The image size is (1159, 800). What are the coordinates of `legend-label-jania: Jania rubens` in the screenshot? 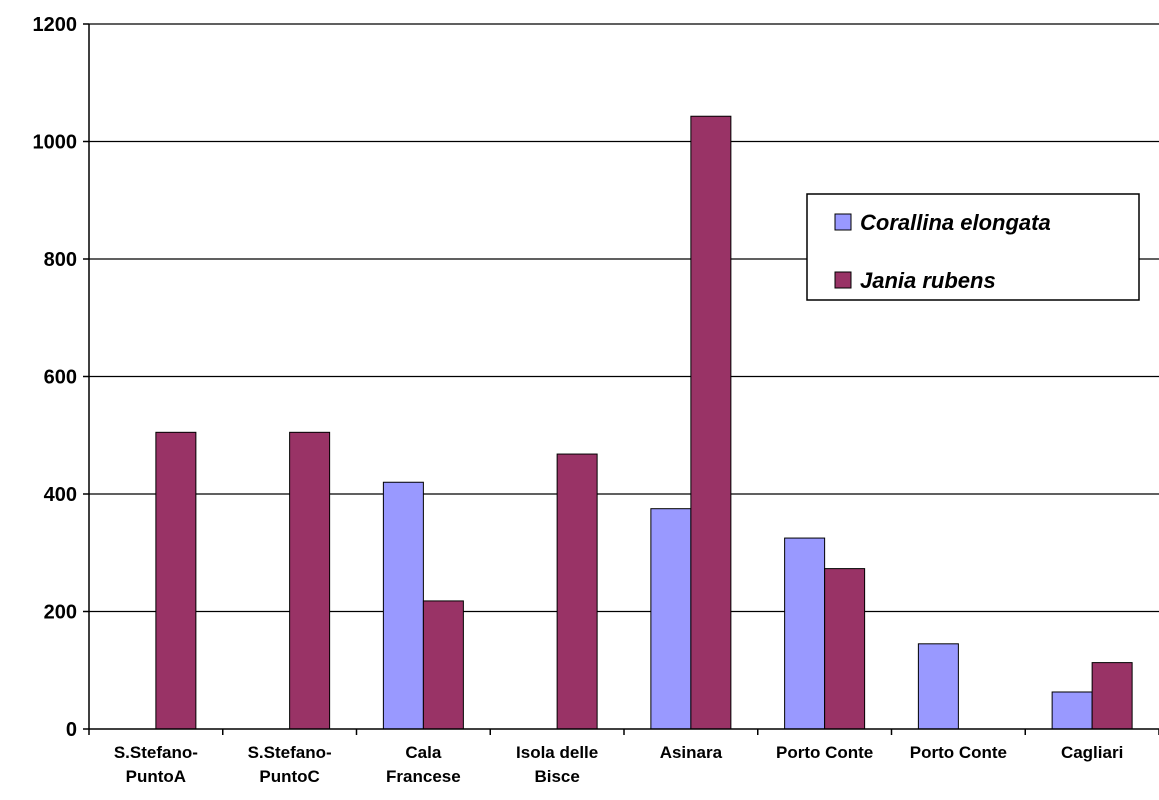 It's located at (928, 280).